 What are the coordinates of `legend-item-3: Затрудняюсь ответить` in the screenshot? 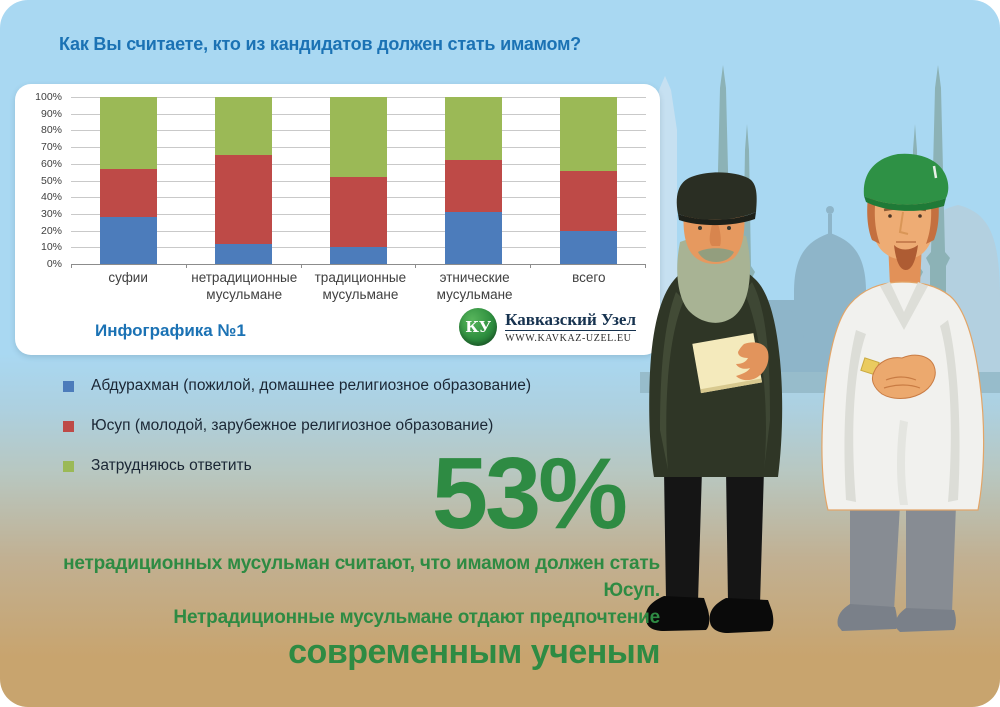 It's located at (297, 466).